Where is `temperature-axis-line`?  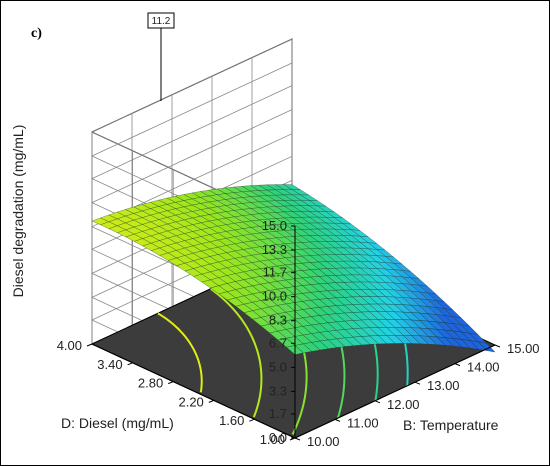 temperature-axis-line is located at coordinates (395, 391).